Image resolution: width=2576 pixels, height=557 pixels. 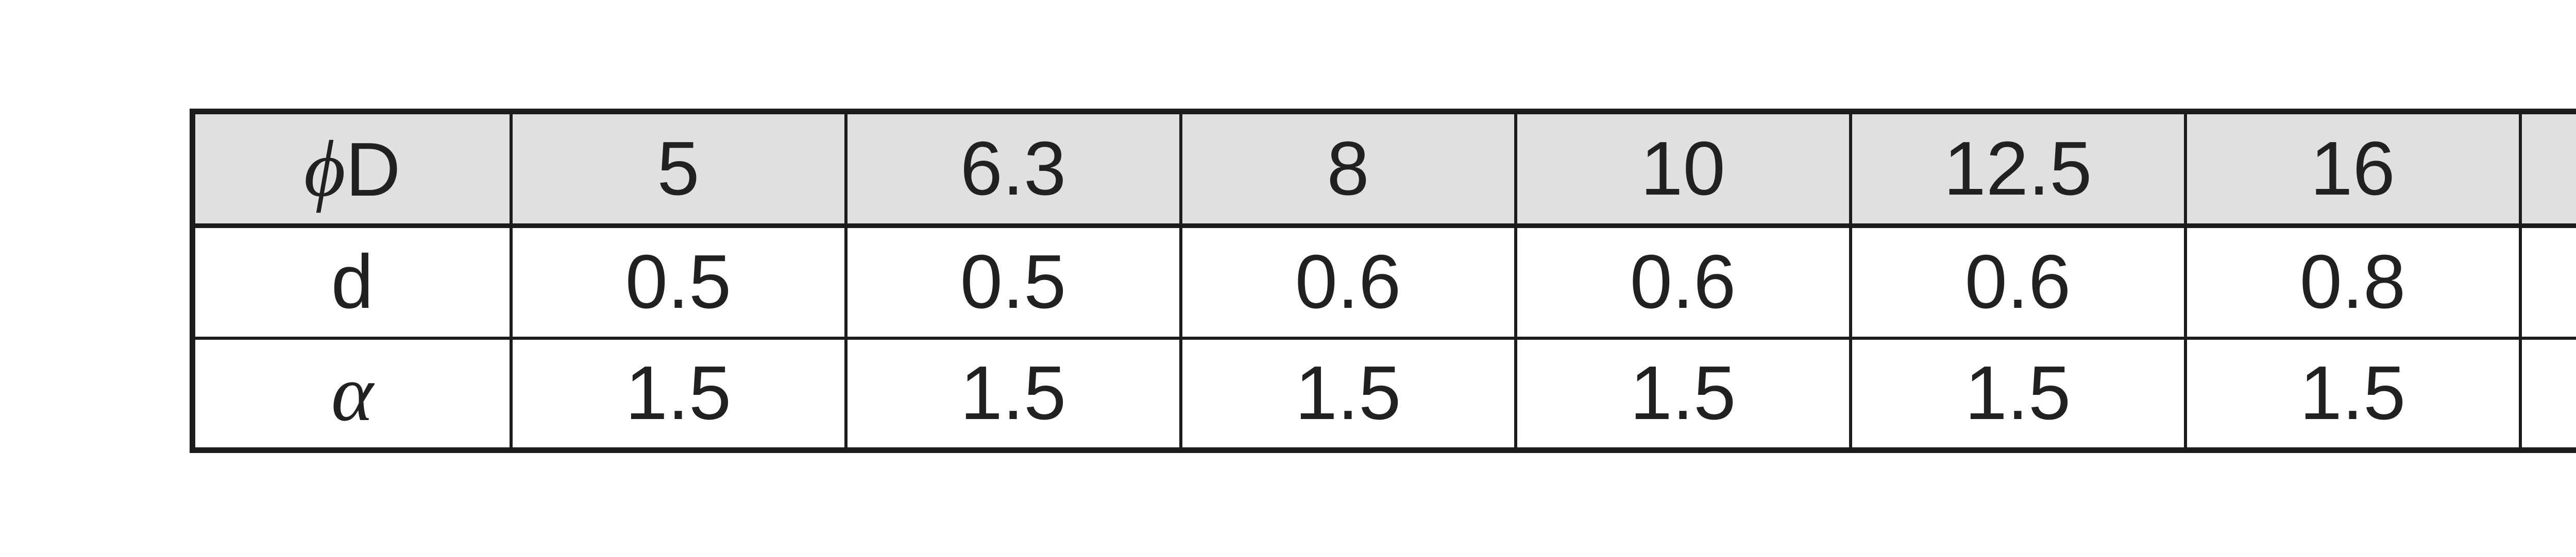 I want to click on alpha-symbol: α, so click(x=352, y=393).